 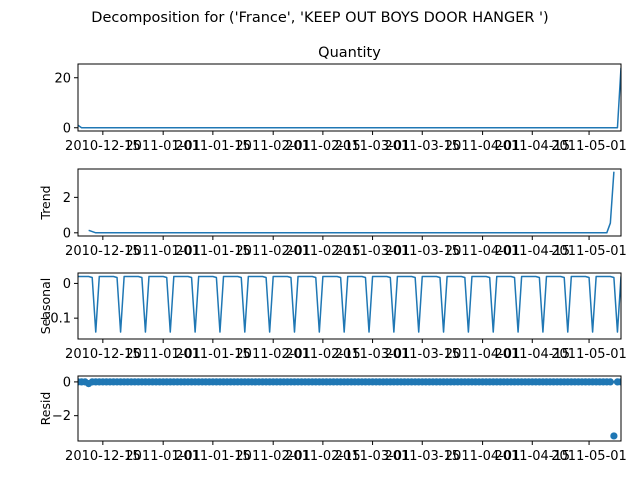 I want to click on trend-series-line, so click(x=351, y=202).